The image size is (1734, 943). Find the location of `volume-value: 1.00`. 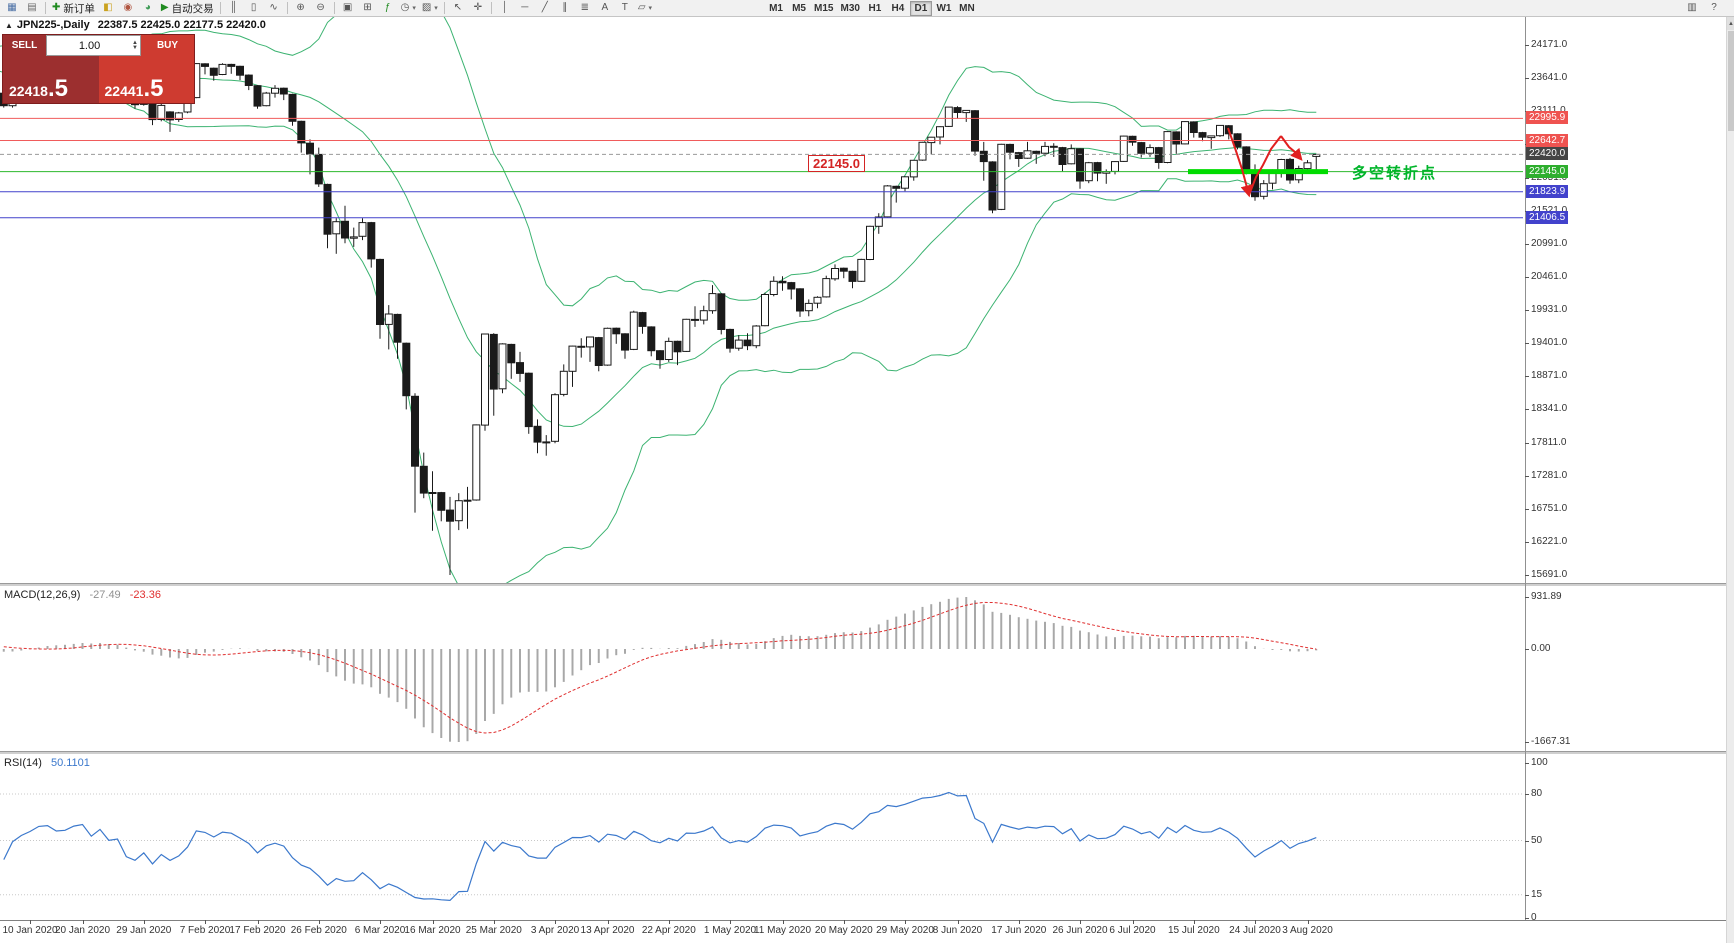

volume-value: 1.00 is located at coordinates (89, 45).